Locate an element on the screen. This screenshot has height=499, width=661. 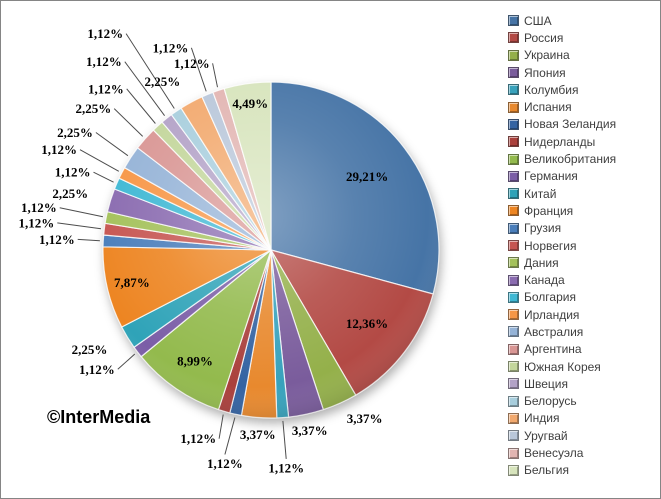
legend-item-Канада: Канада is located at coordinates (583, 279).